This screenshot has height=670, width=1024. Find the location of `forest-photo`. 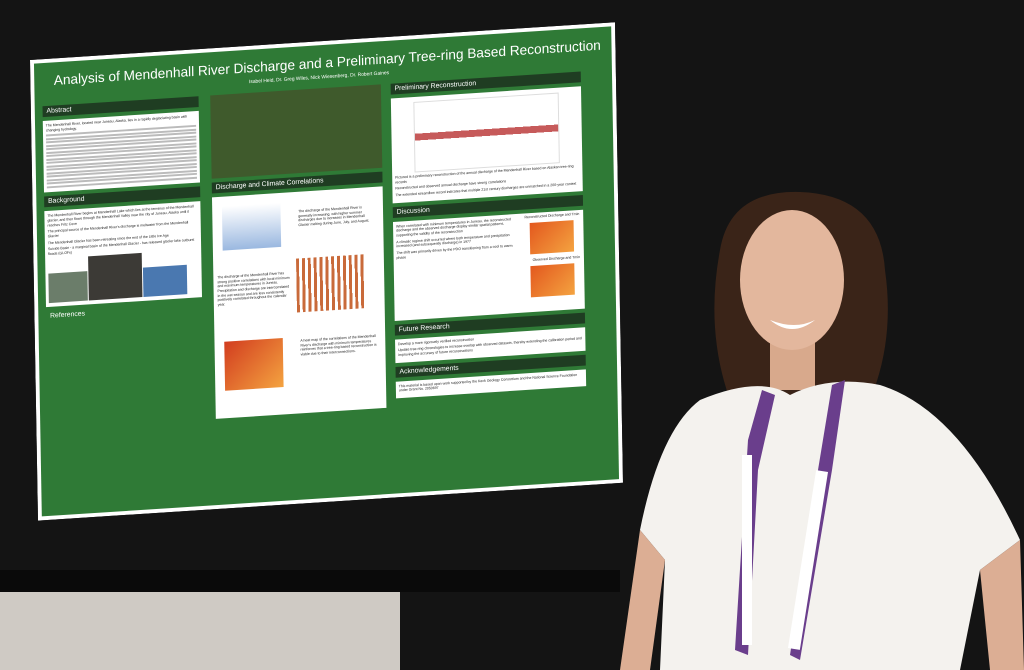

forest-photo is located at coordinates (296, 131).